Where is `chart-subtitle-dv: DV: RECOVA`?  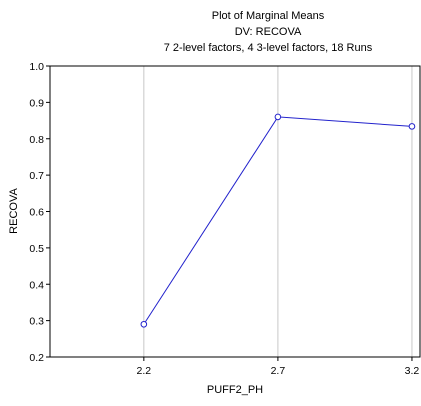 chart-subtitle-dv: DV: RECOVA is located at coordinates (268, 32).